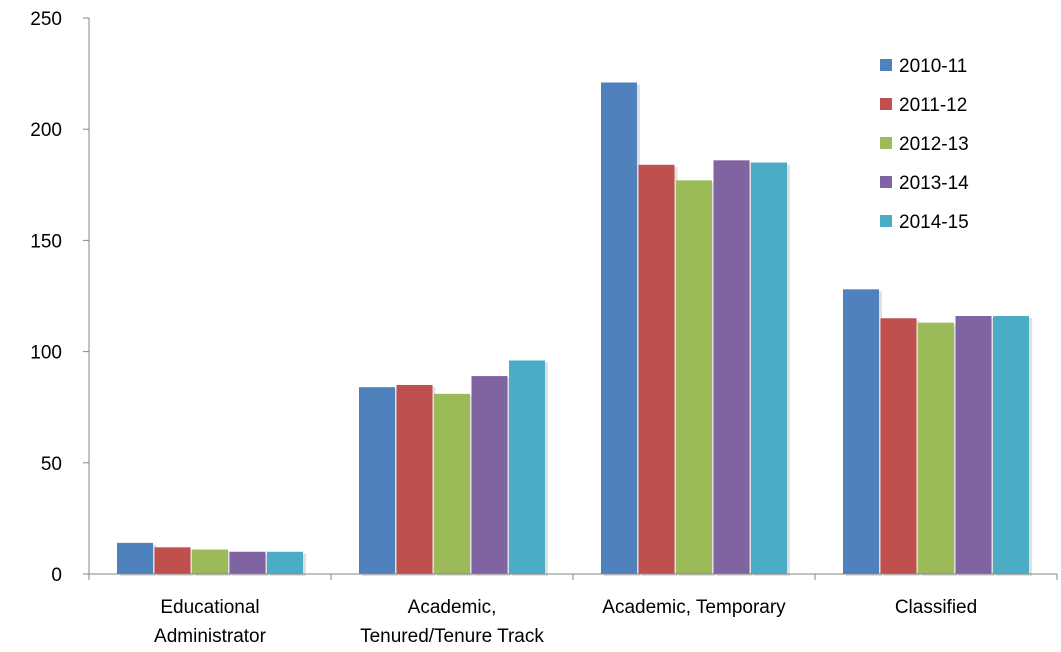 Image resolution: width=1061 pixels, height=652 pixels. Describe the element at coordinates (46, 353) in the screenshot. I see `y-tick-label: 100` at that location.